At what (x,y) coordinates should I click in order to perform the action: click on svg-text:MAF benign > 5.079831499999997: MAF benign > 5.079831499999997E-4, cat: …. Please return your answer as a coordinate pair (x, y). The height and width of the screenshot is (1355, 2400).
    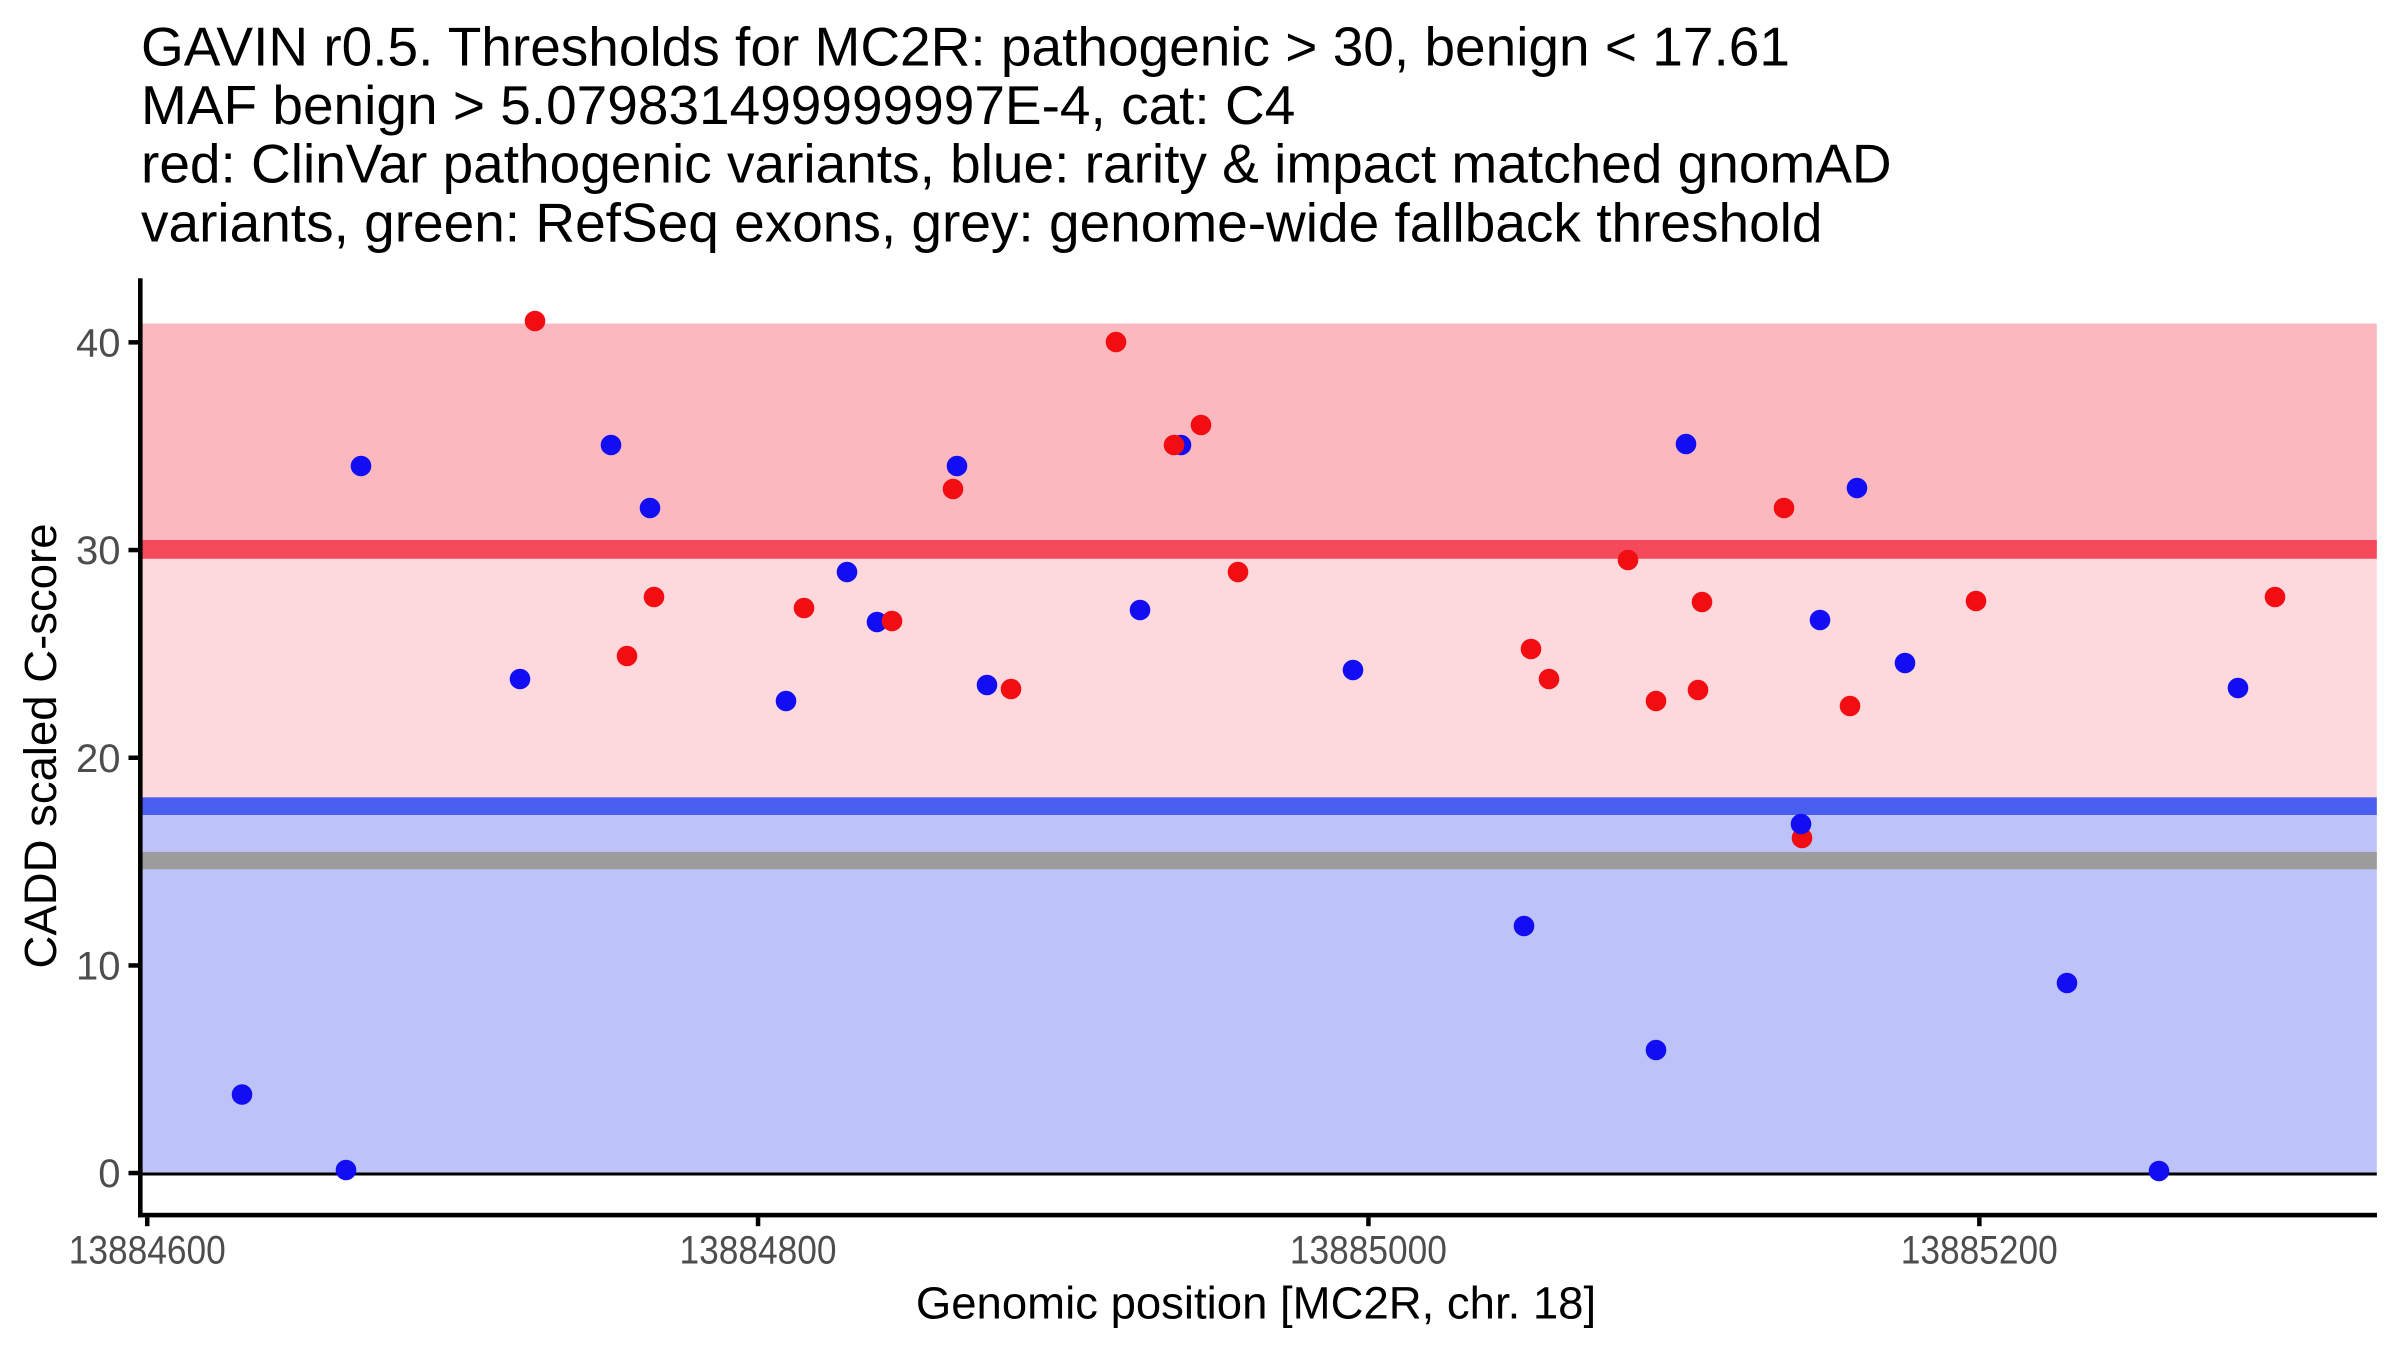
    Looking at the image, I should click on (718, 105).